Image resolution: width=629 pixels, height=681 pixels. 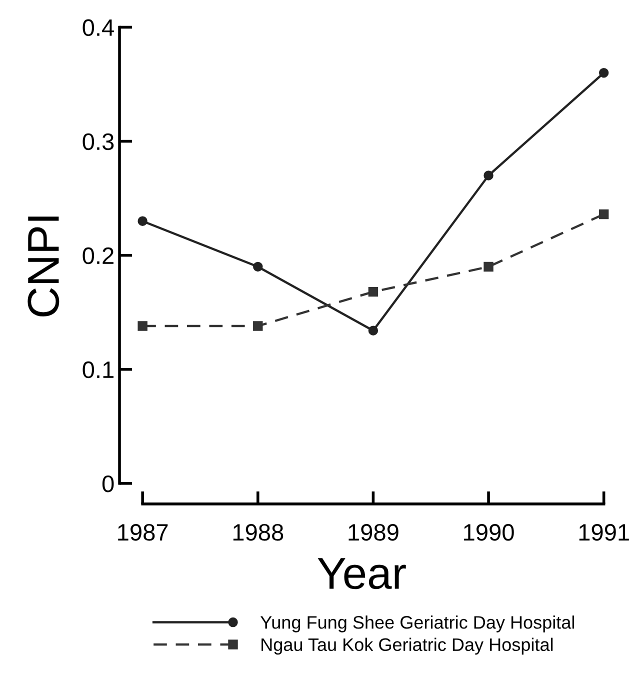 I want to click on y-tick-label: 0.1, so click(x=98, y=369).